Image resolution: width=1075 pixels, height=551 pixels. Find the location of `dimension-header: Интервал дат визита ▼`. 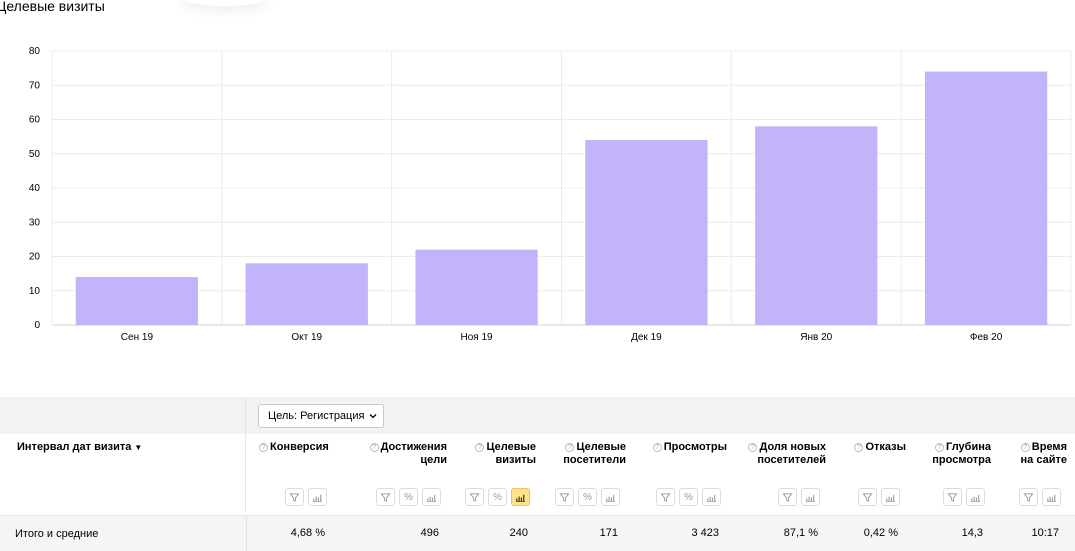

dimension-header: Интервал дат визита ▼ is located at coordinates (123, 473).